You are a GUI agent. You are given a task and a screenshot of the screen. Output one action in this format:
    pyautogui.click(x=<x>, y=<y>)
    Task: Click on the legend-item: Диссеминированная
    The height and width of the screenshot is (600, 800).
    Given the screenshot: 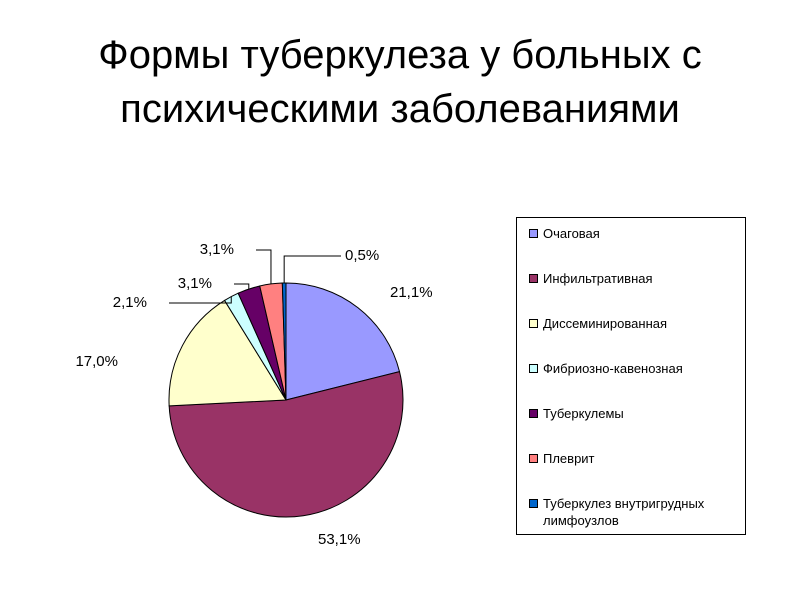 What is the action you would take?
    pyautogui.click(x=634, y=323)
    